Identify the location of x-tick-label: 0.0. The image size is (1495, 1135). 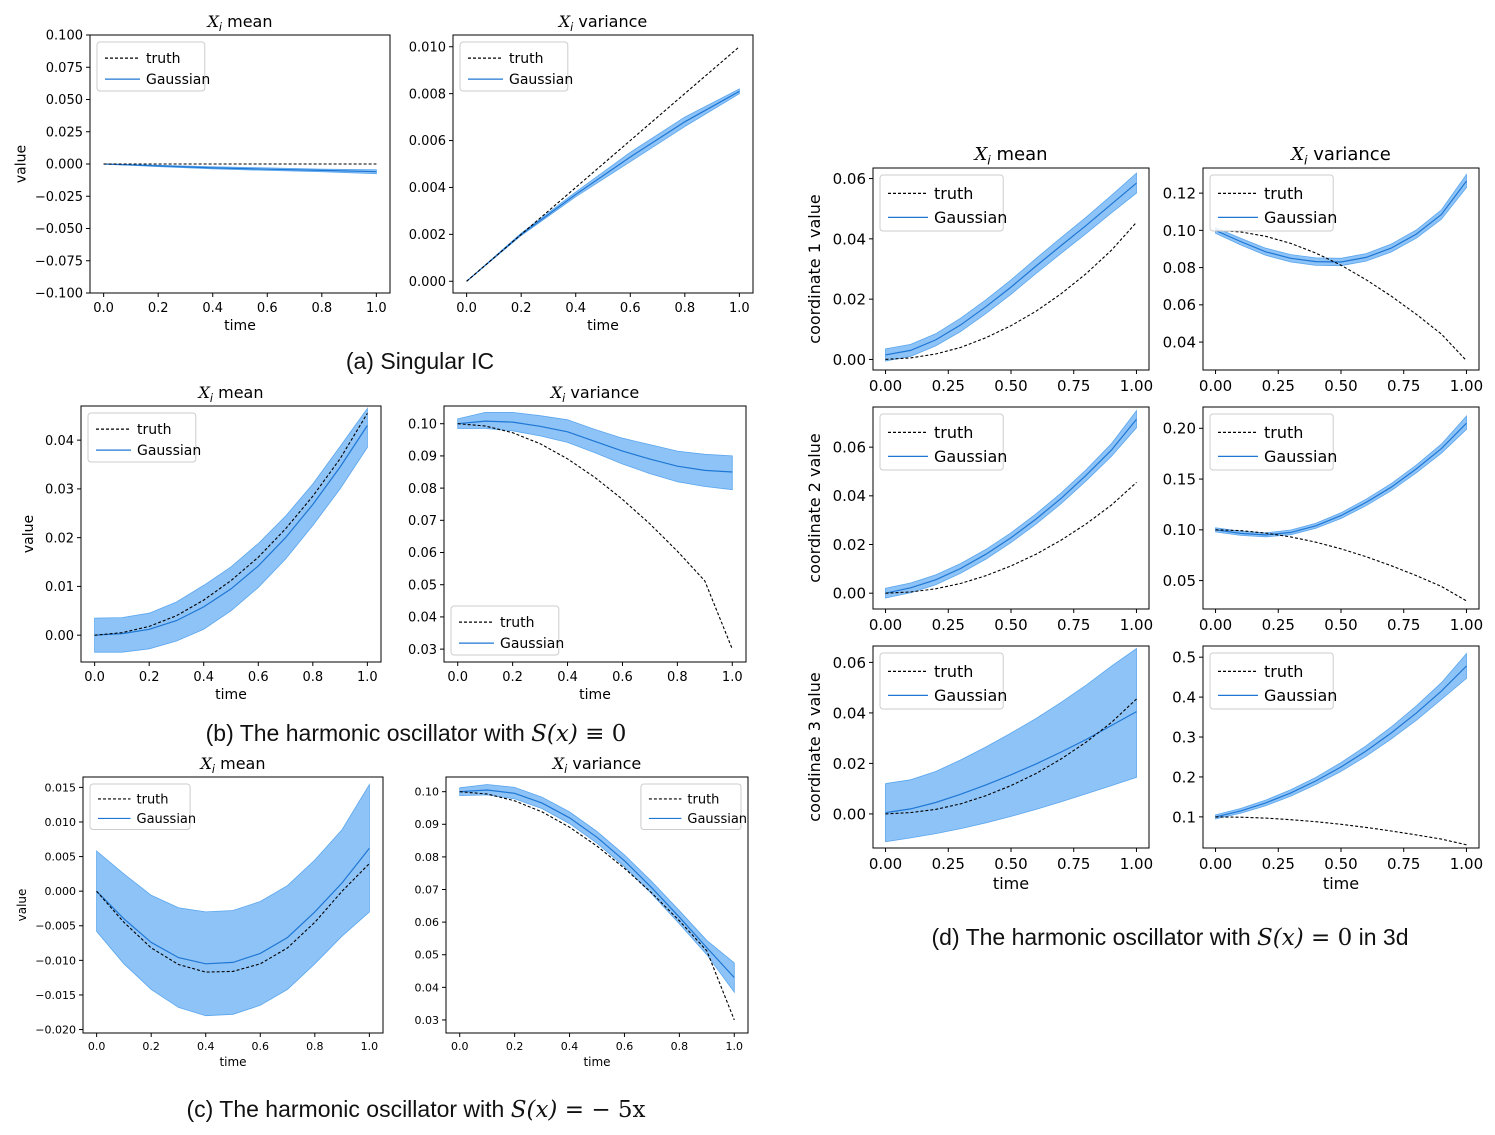
(457, 677).